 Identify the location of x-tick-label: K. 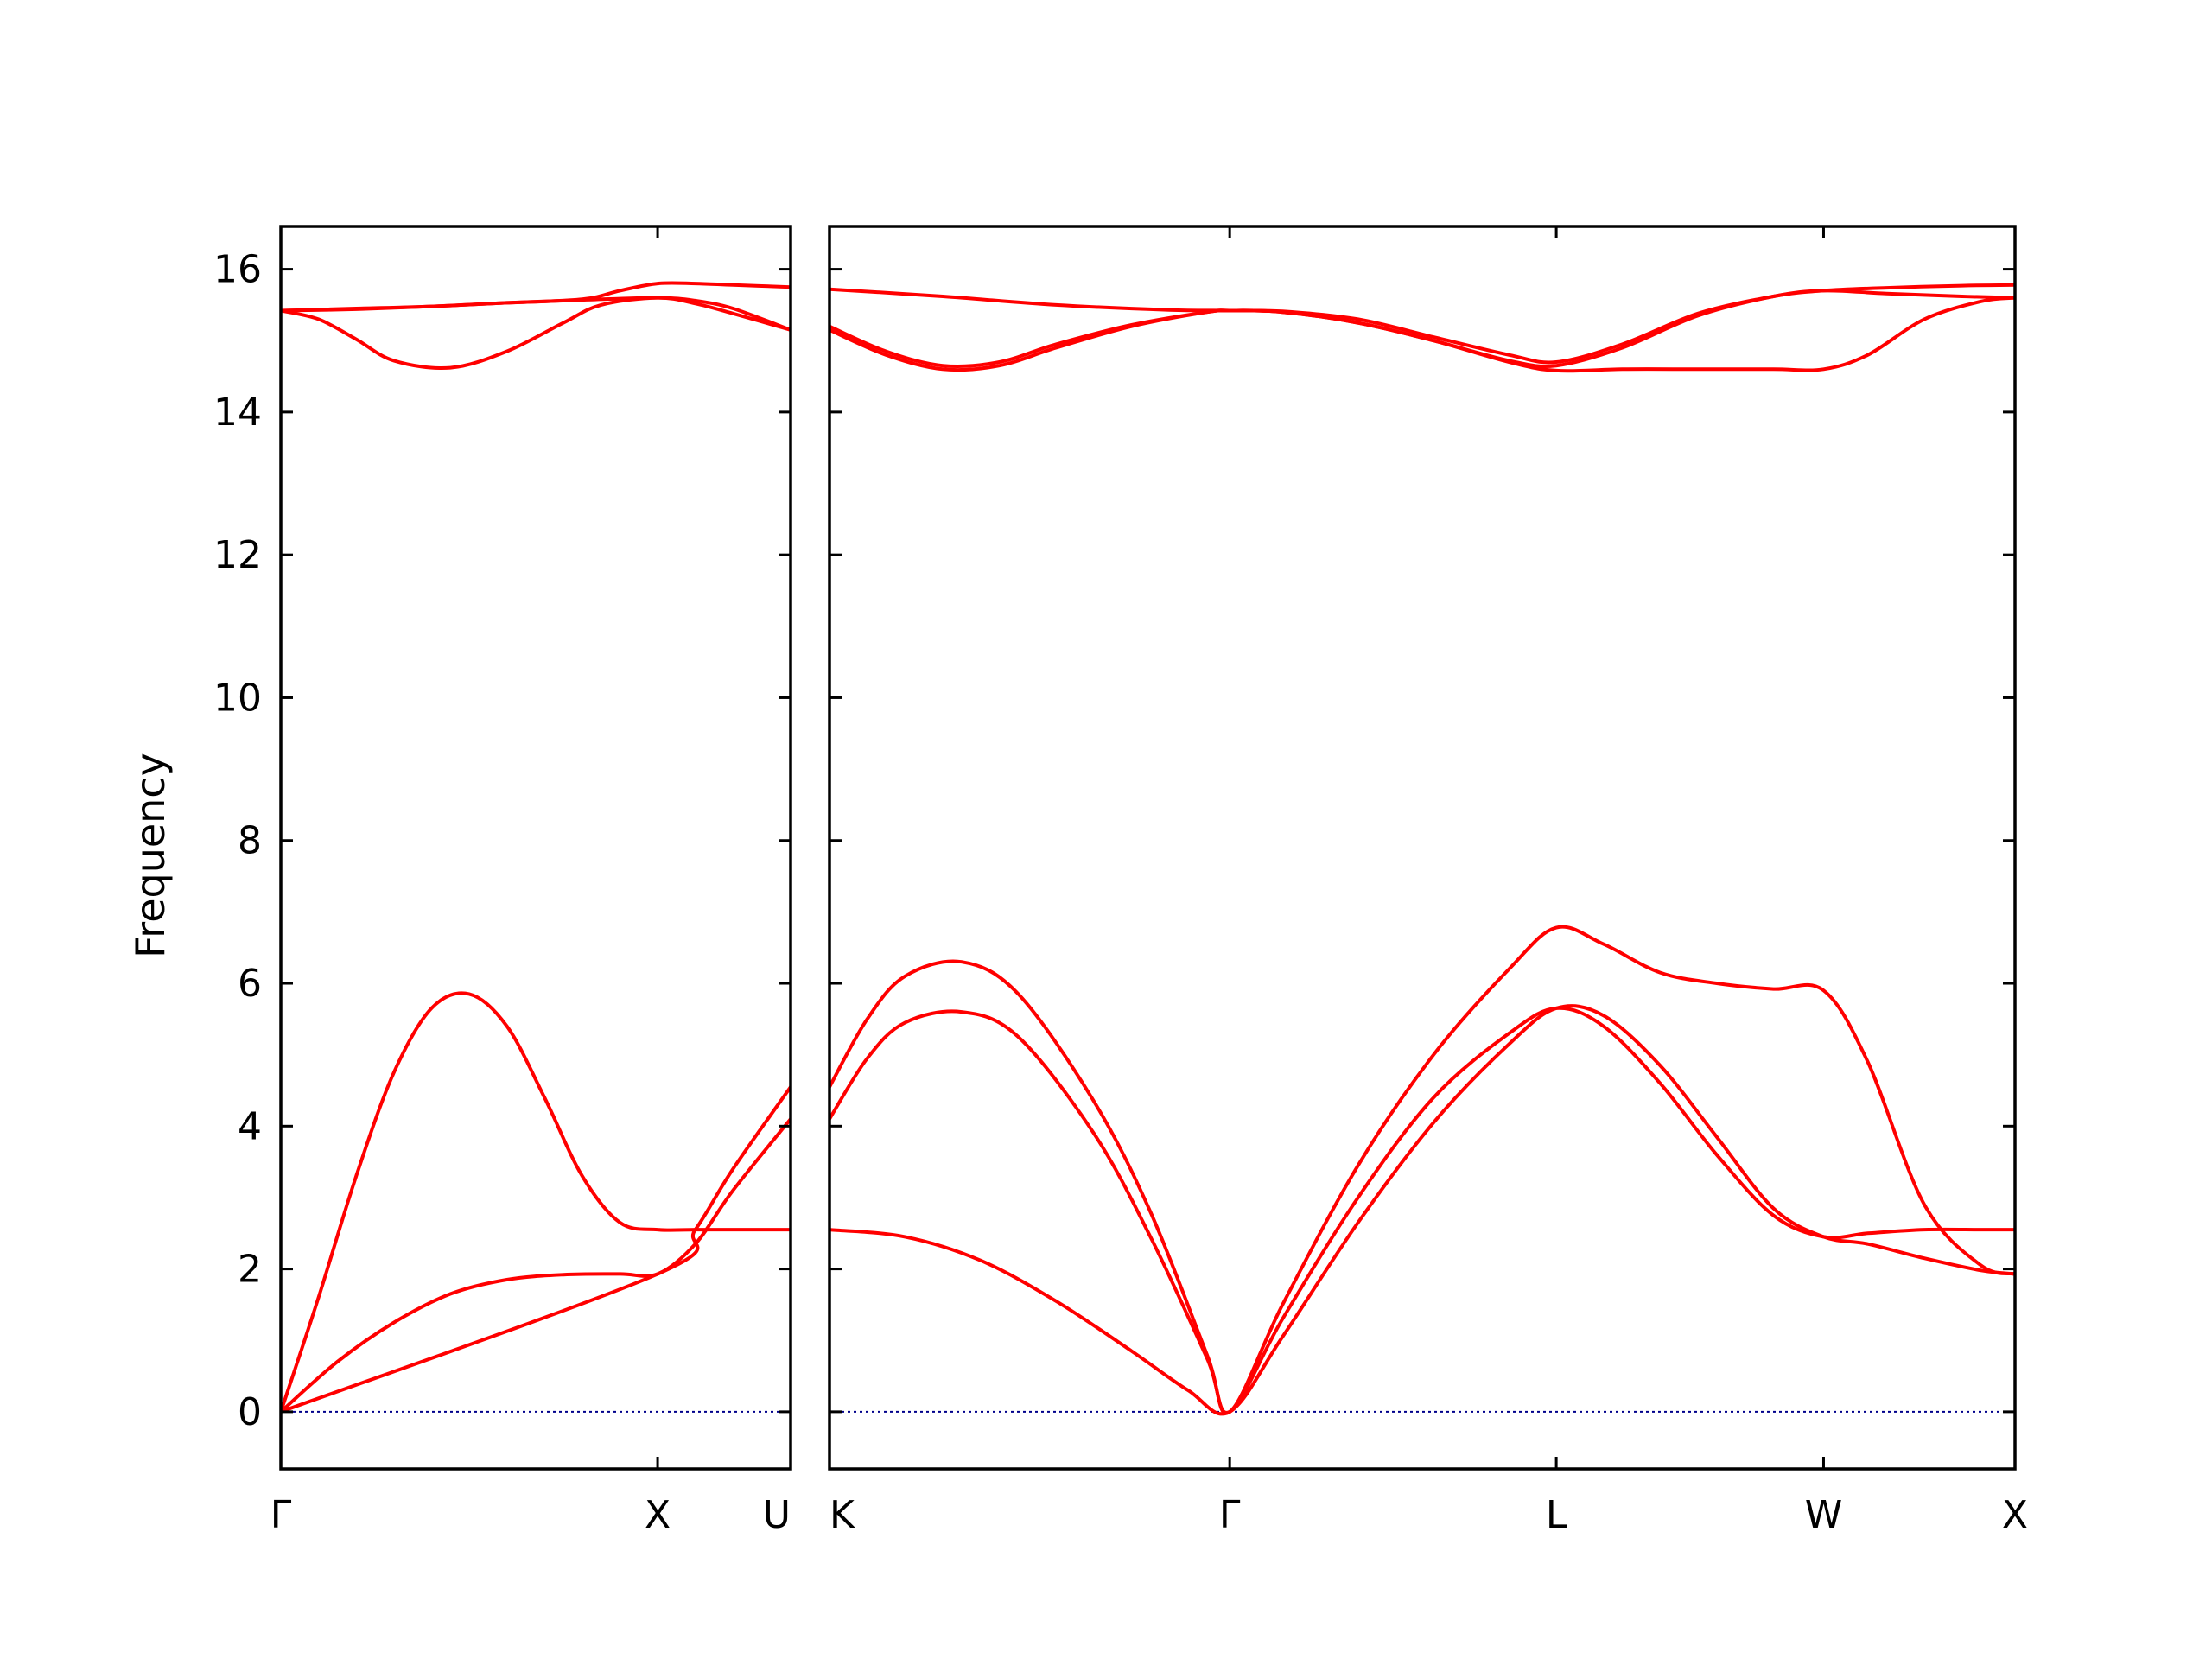
(842, 1515).